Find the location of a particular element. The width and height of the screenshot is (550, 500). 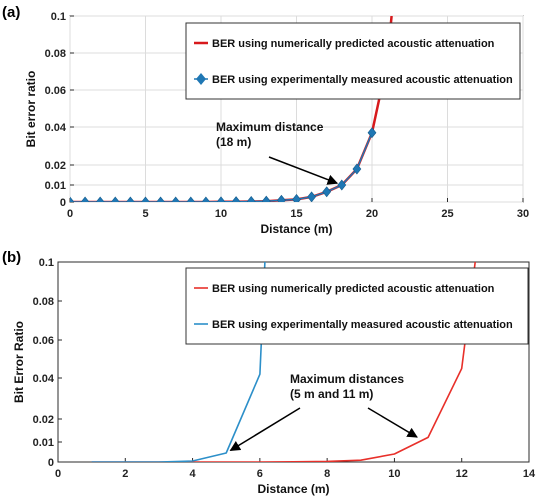

x-tick-label: 5 is located at coordinates (145, 214).